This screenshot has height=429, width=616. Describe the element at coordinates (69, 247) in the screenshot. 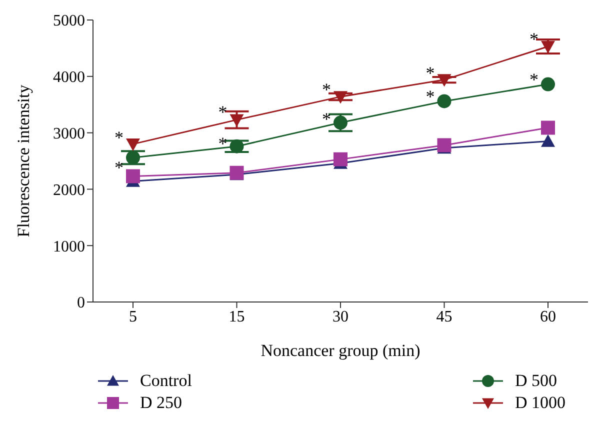

I see `y-tick-label: 1000` at that location.